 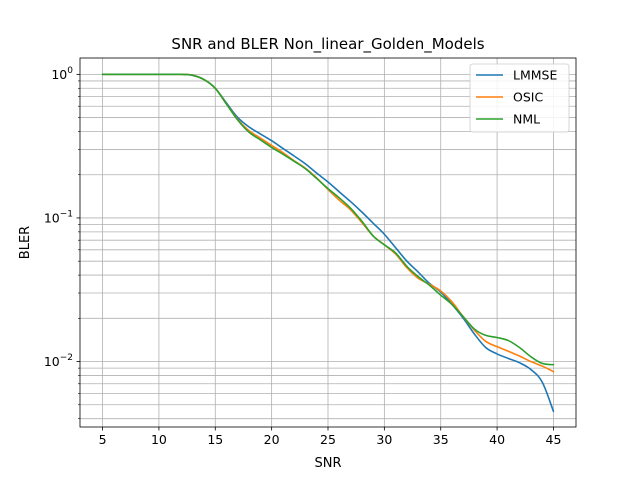 I want to click on y-tick-label: 10⁻², so click(x=58, y=361).